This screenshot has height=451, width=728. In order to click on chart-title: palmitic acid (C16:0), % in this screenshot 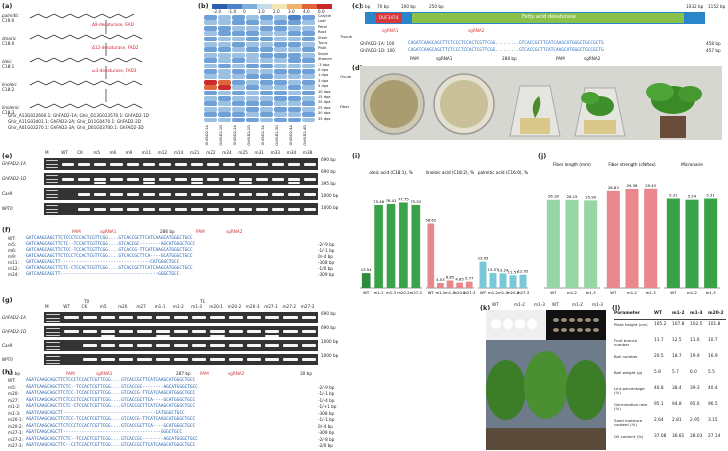, I will do `click(503, 172)`.